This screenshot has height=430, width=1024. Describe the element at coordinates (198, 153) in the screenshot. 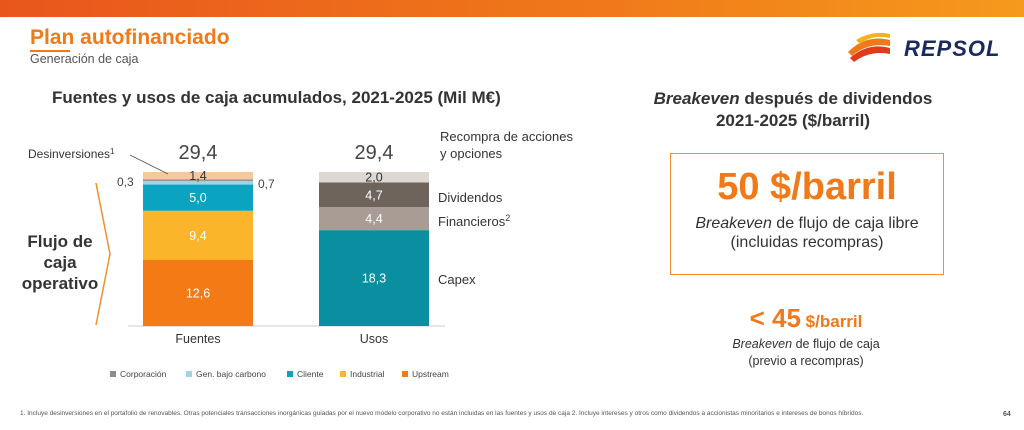

I see `total-fuentes: 29,4` at that location.